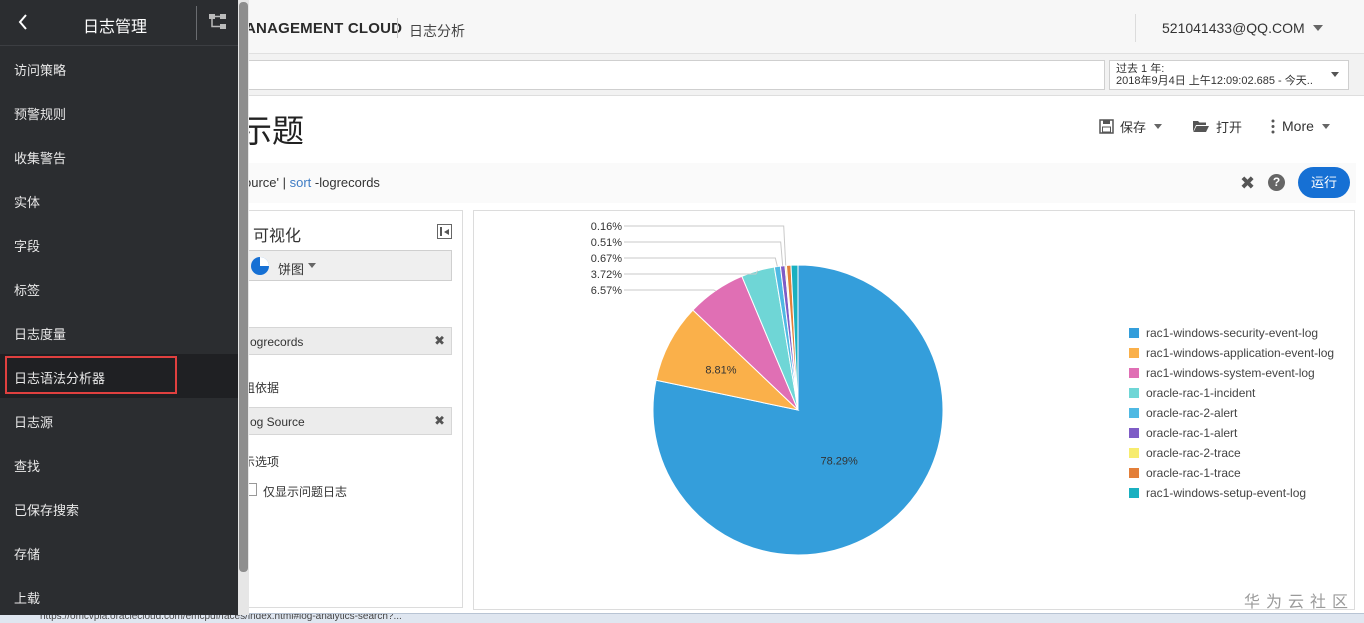 The height and width of the screenshot is (623, 1364). Describe the element at coordinates (444, 231) in the screenshot. I see `collapse-panel-icon` at that location.